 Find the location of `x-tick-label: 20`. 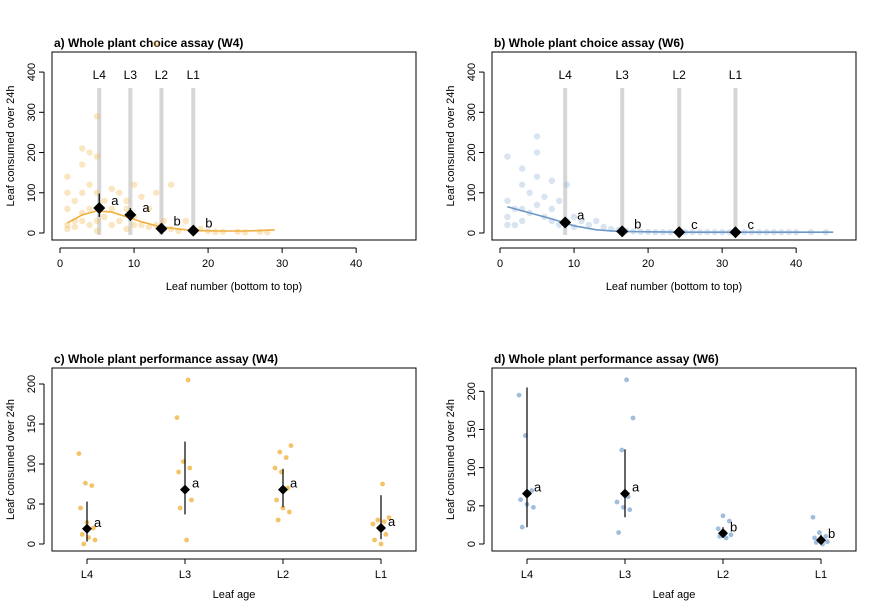

x-tick-label: 20 is located at coordinates (208, 264).